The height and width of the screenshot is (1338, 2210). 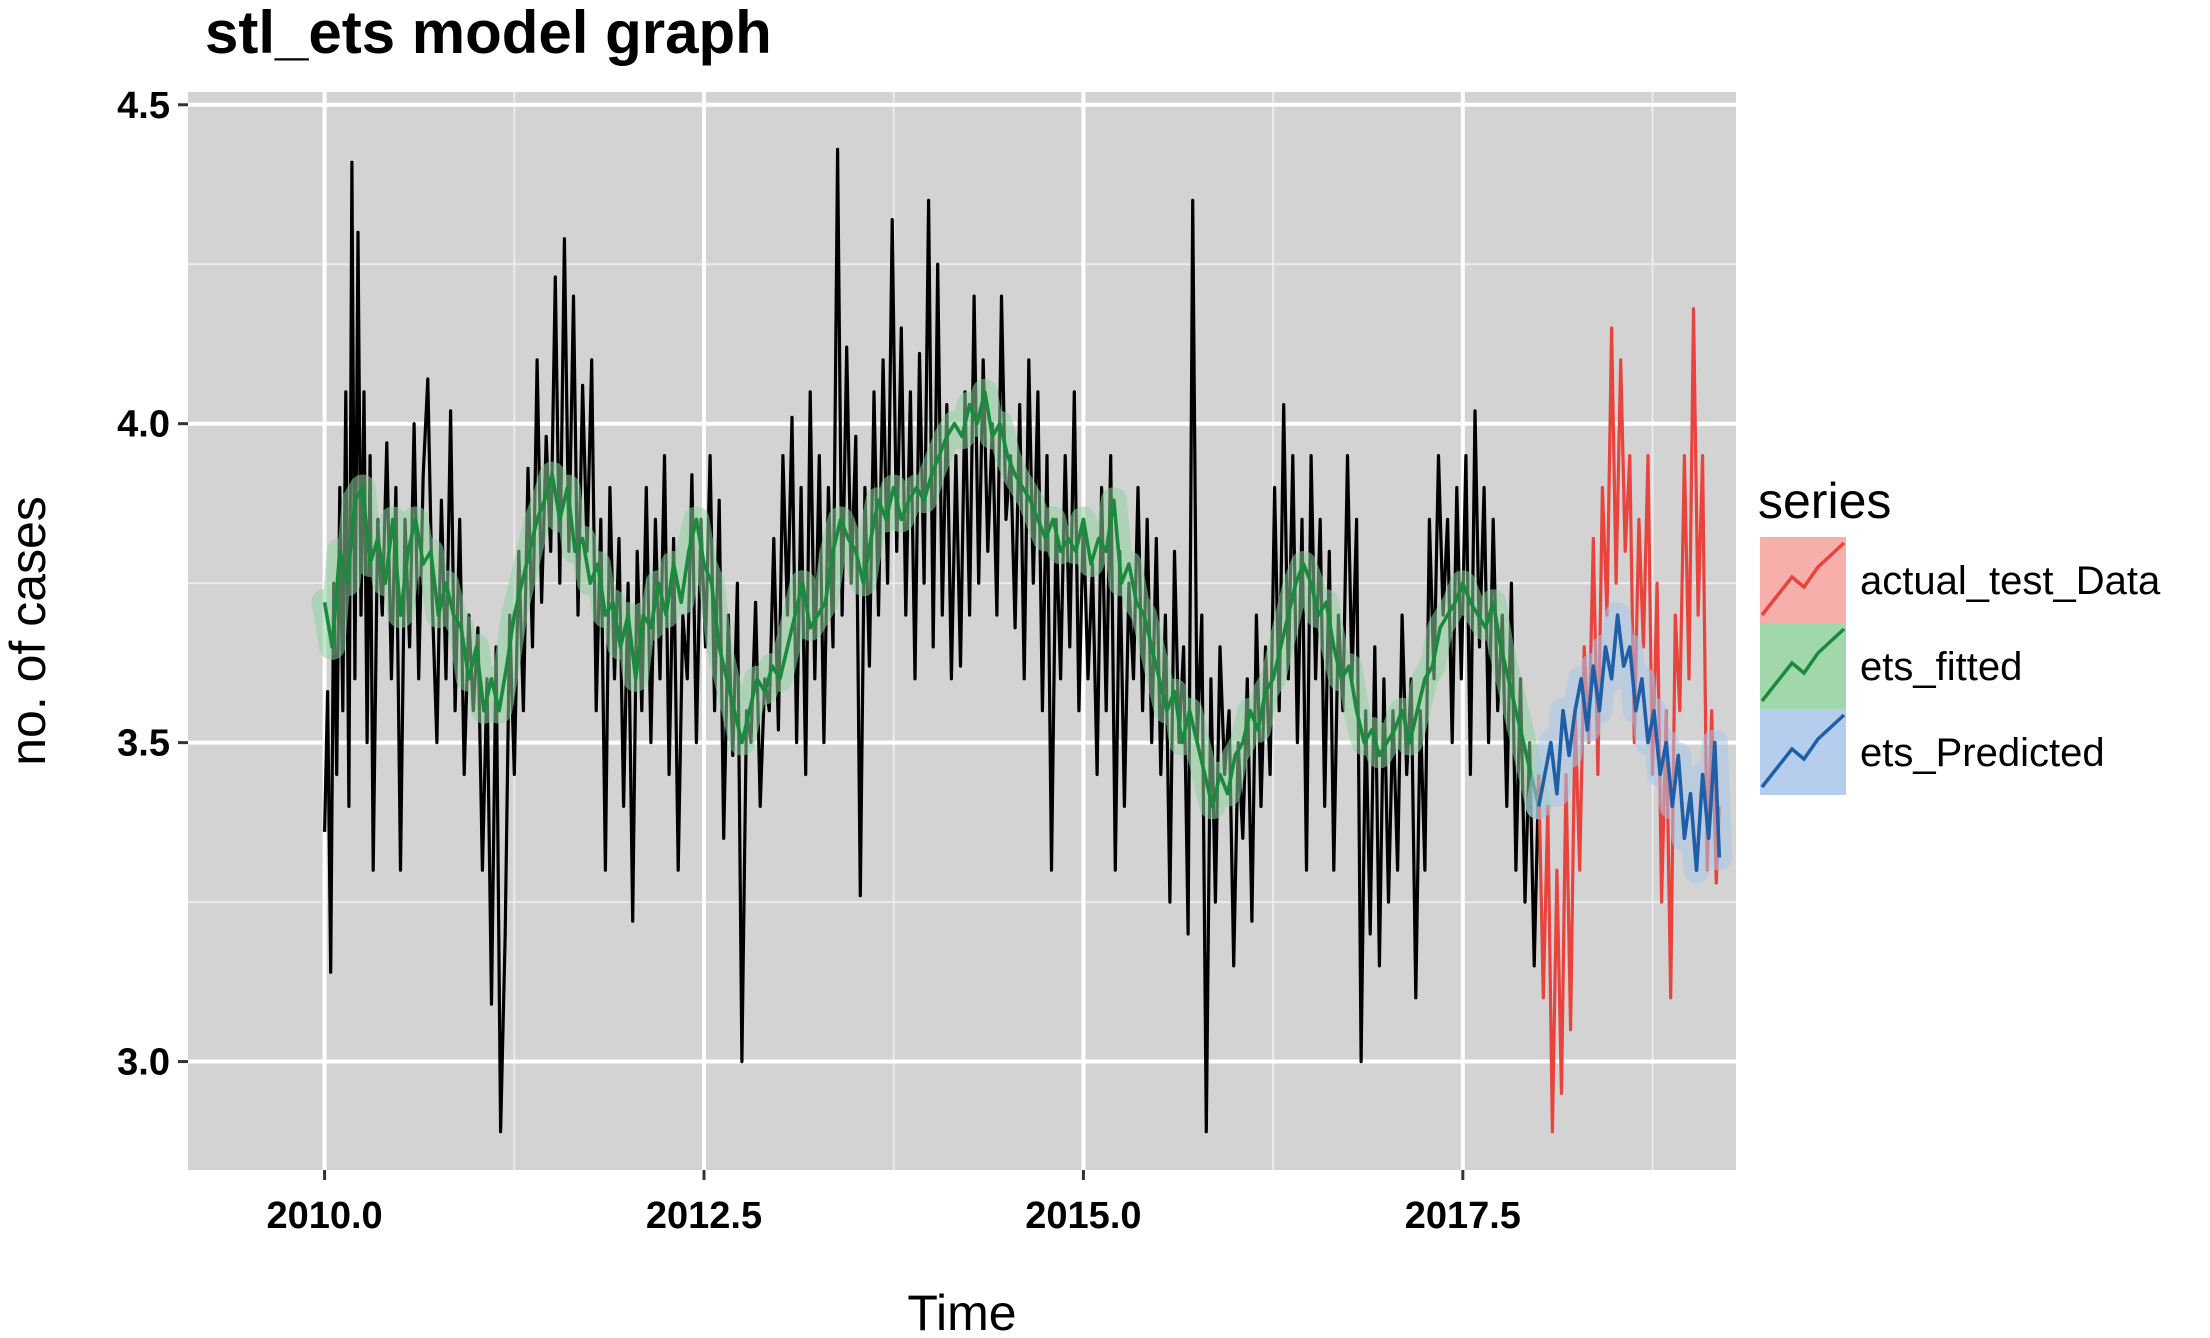 What do you see at coordinates (1629, 742) in the screenshot?
I see `series-line-ets_Predicted` at bounding box center [1629, 742].